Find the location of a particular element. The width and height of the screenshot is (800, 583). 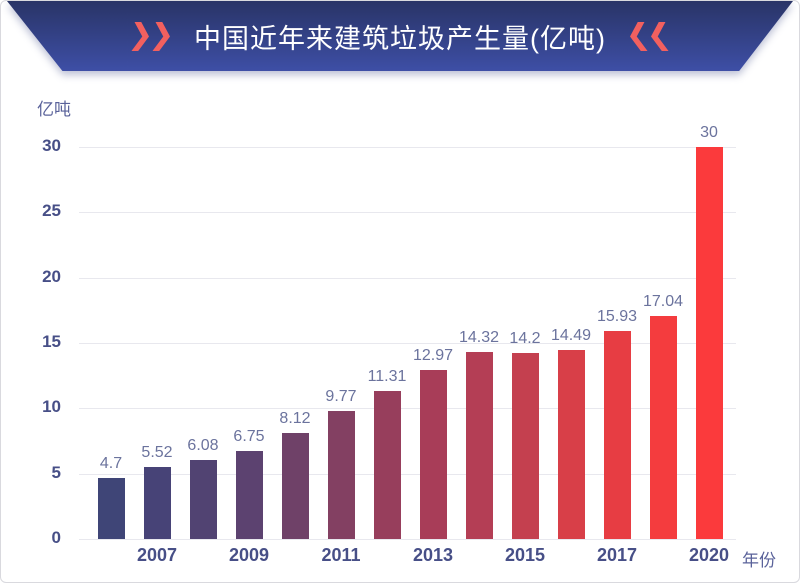

x-axis-title: 年份 is located at coordinates (759, 560).